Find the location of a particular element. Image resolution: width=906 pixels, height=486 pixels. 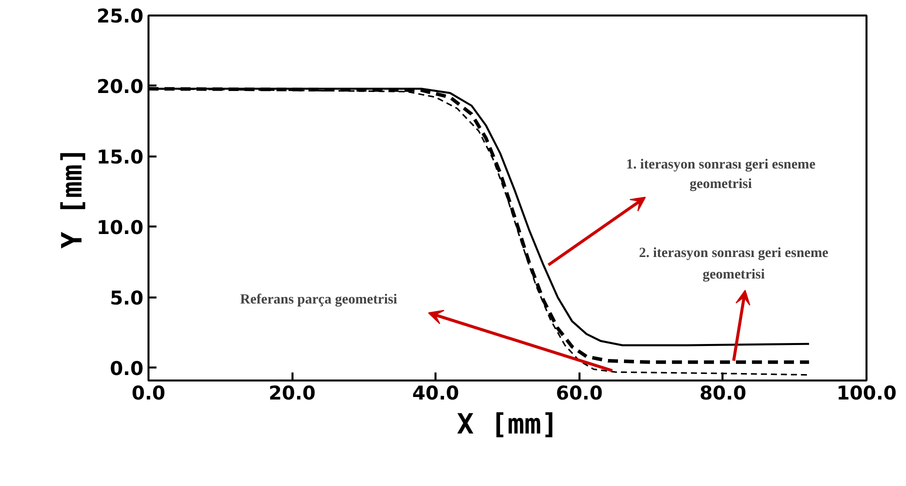

annotation: Referans parça geometrisi is located at coordinates (319, 300).